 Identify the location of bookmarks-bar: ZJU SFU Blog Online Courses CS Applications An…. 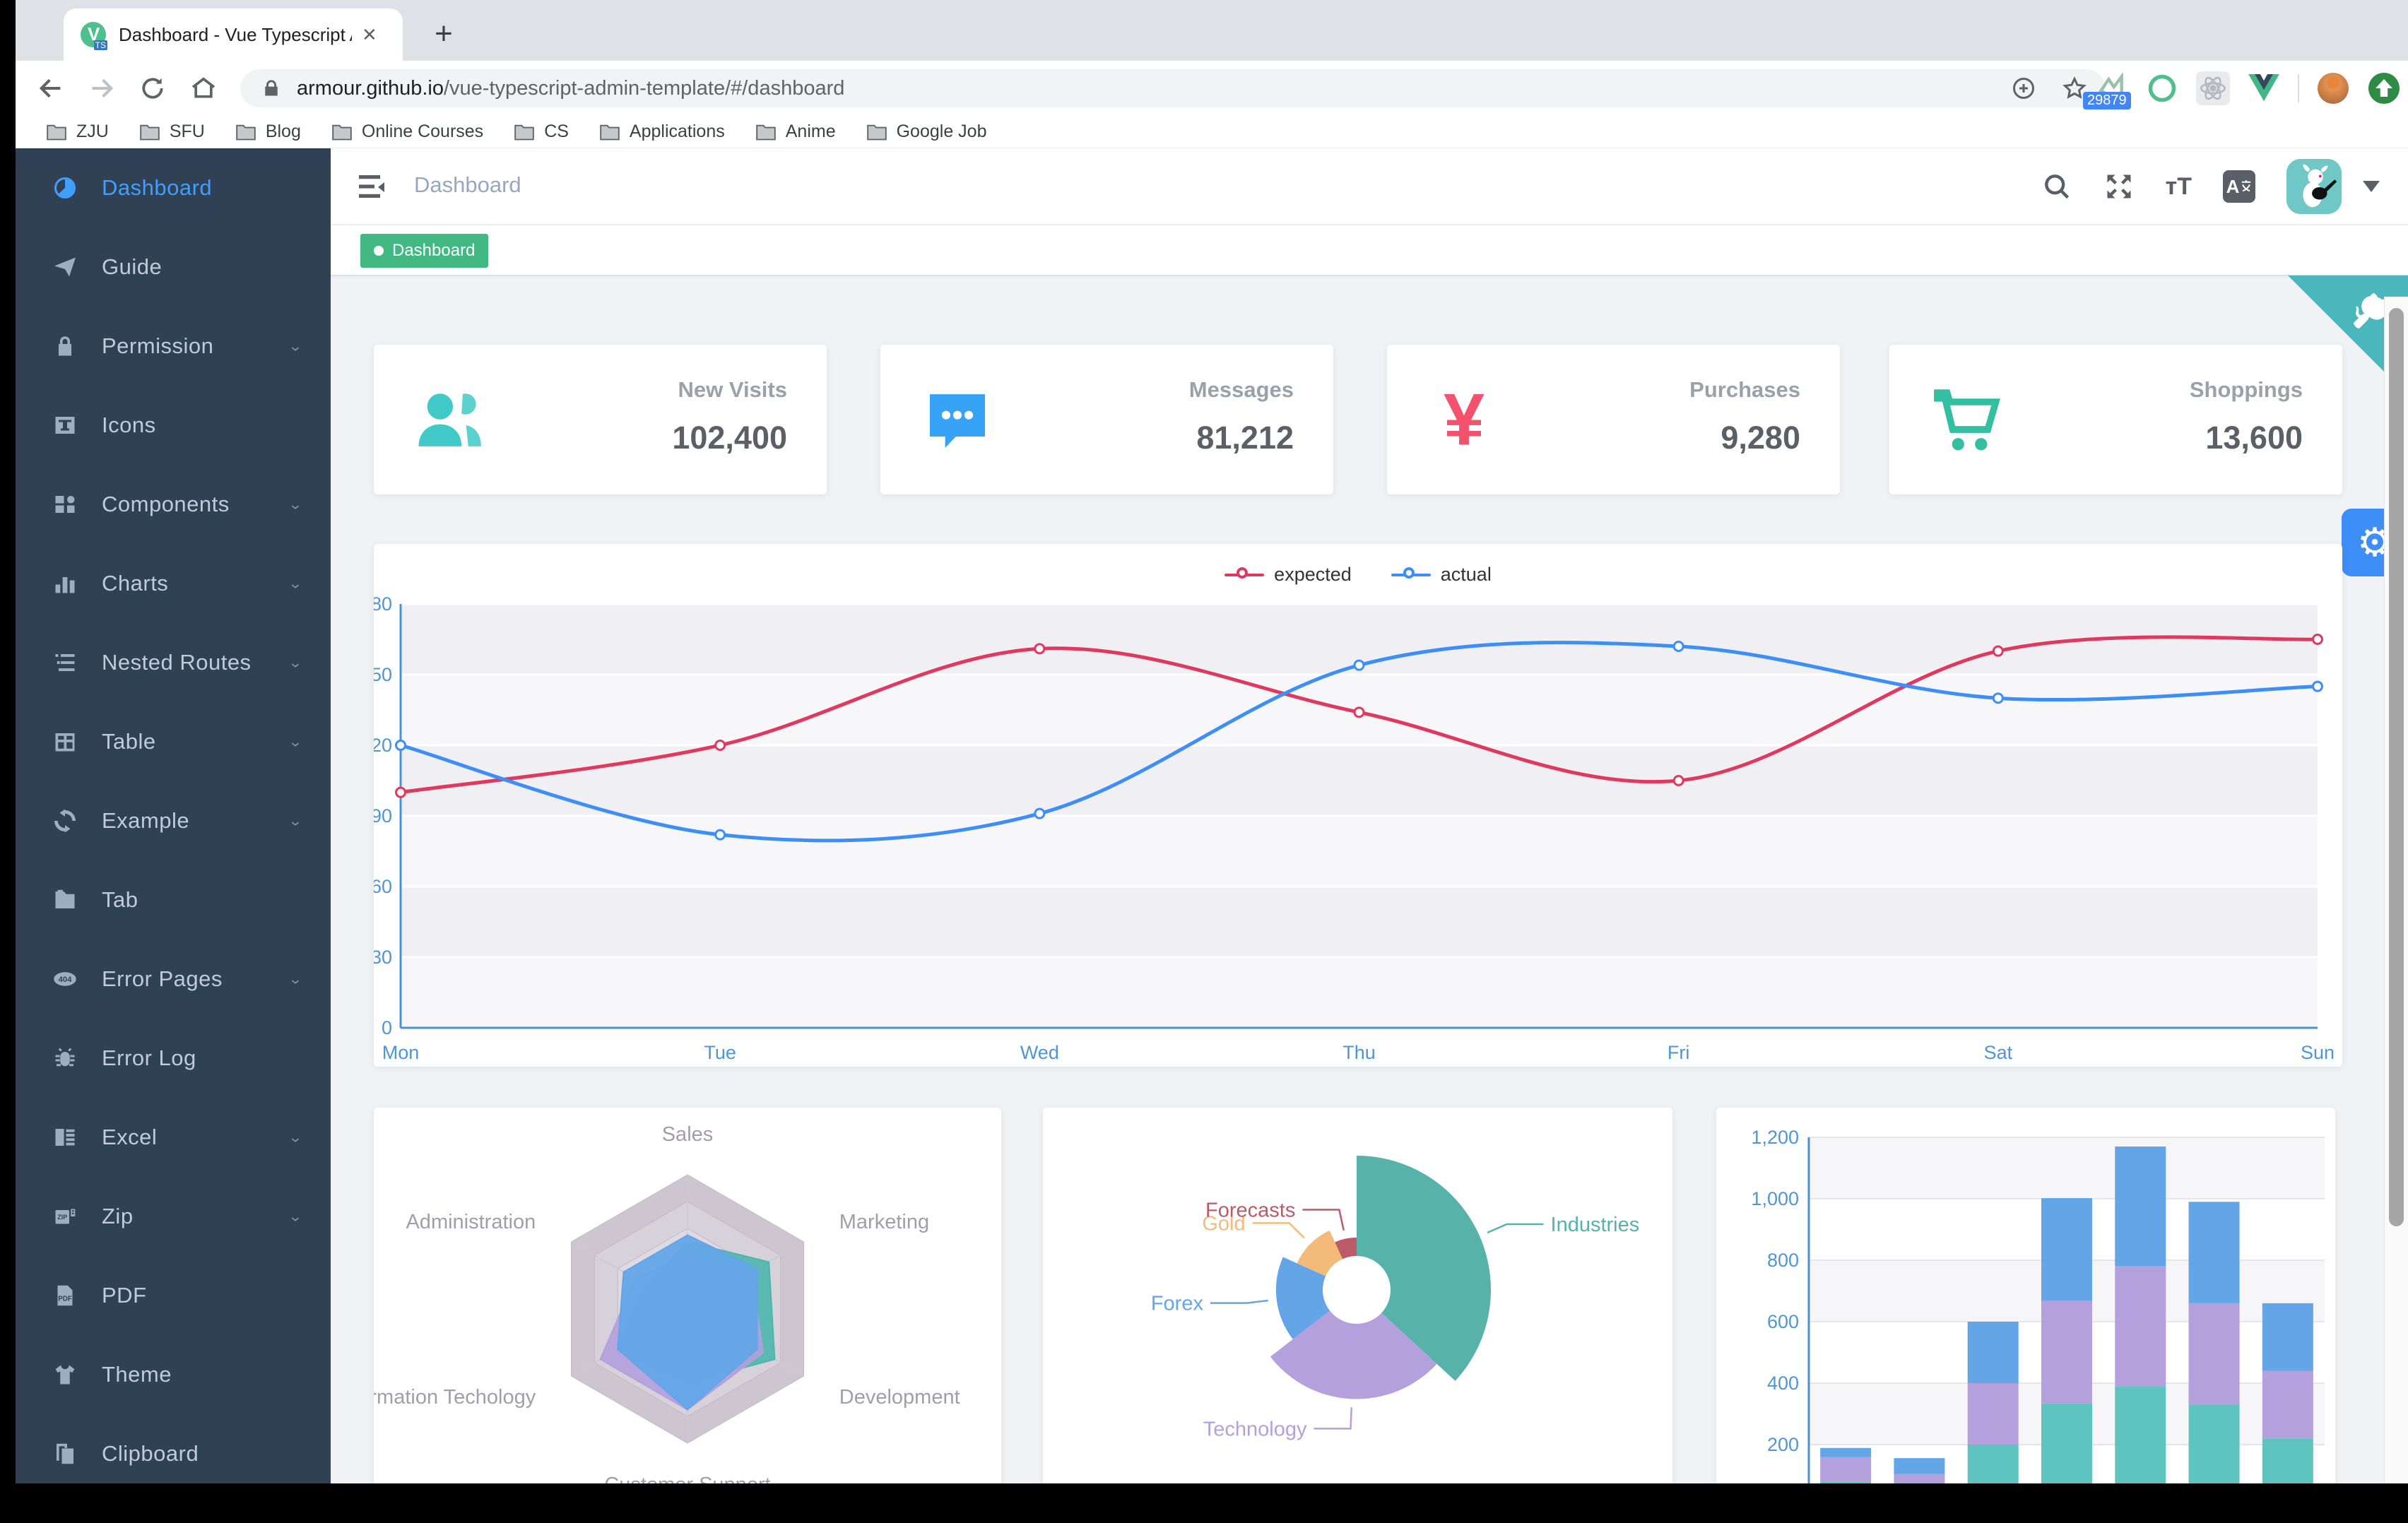
(1212, 132).